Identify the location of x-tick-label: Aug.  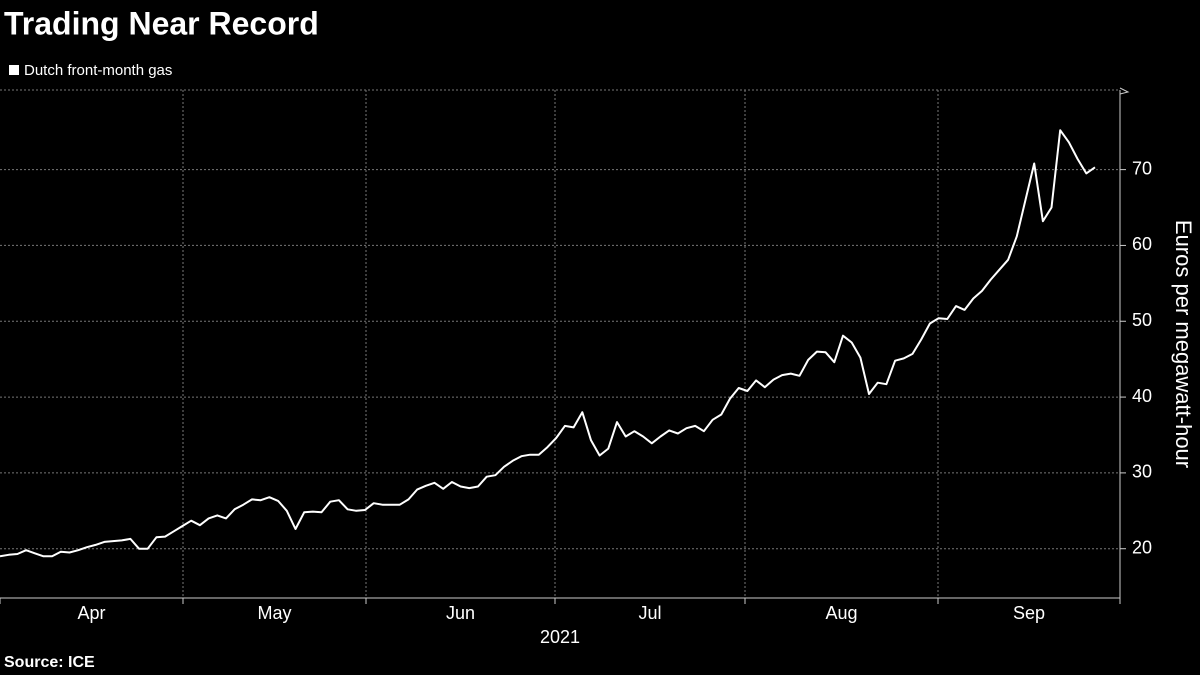
(841, 613).